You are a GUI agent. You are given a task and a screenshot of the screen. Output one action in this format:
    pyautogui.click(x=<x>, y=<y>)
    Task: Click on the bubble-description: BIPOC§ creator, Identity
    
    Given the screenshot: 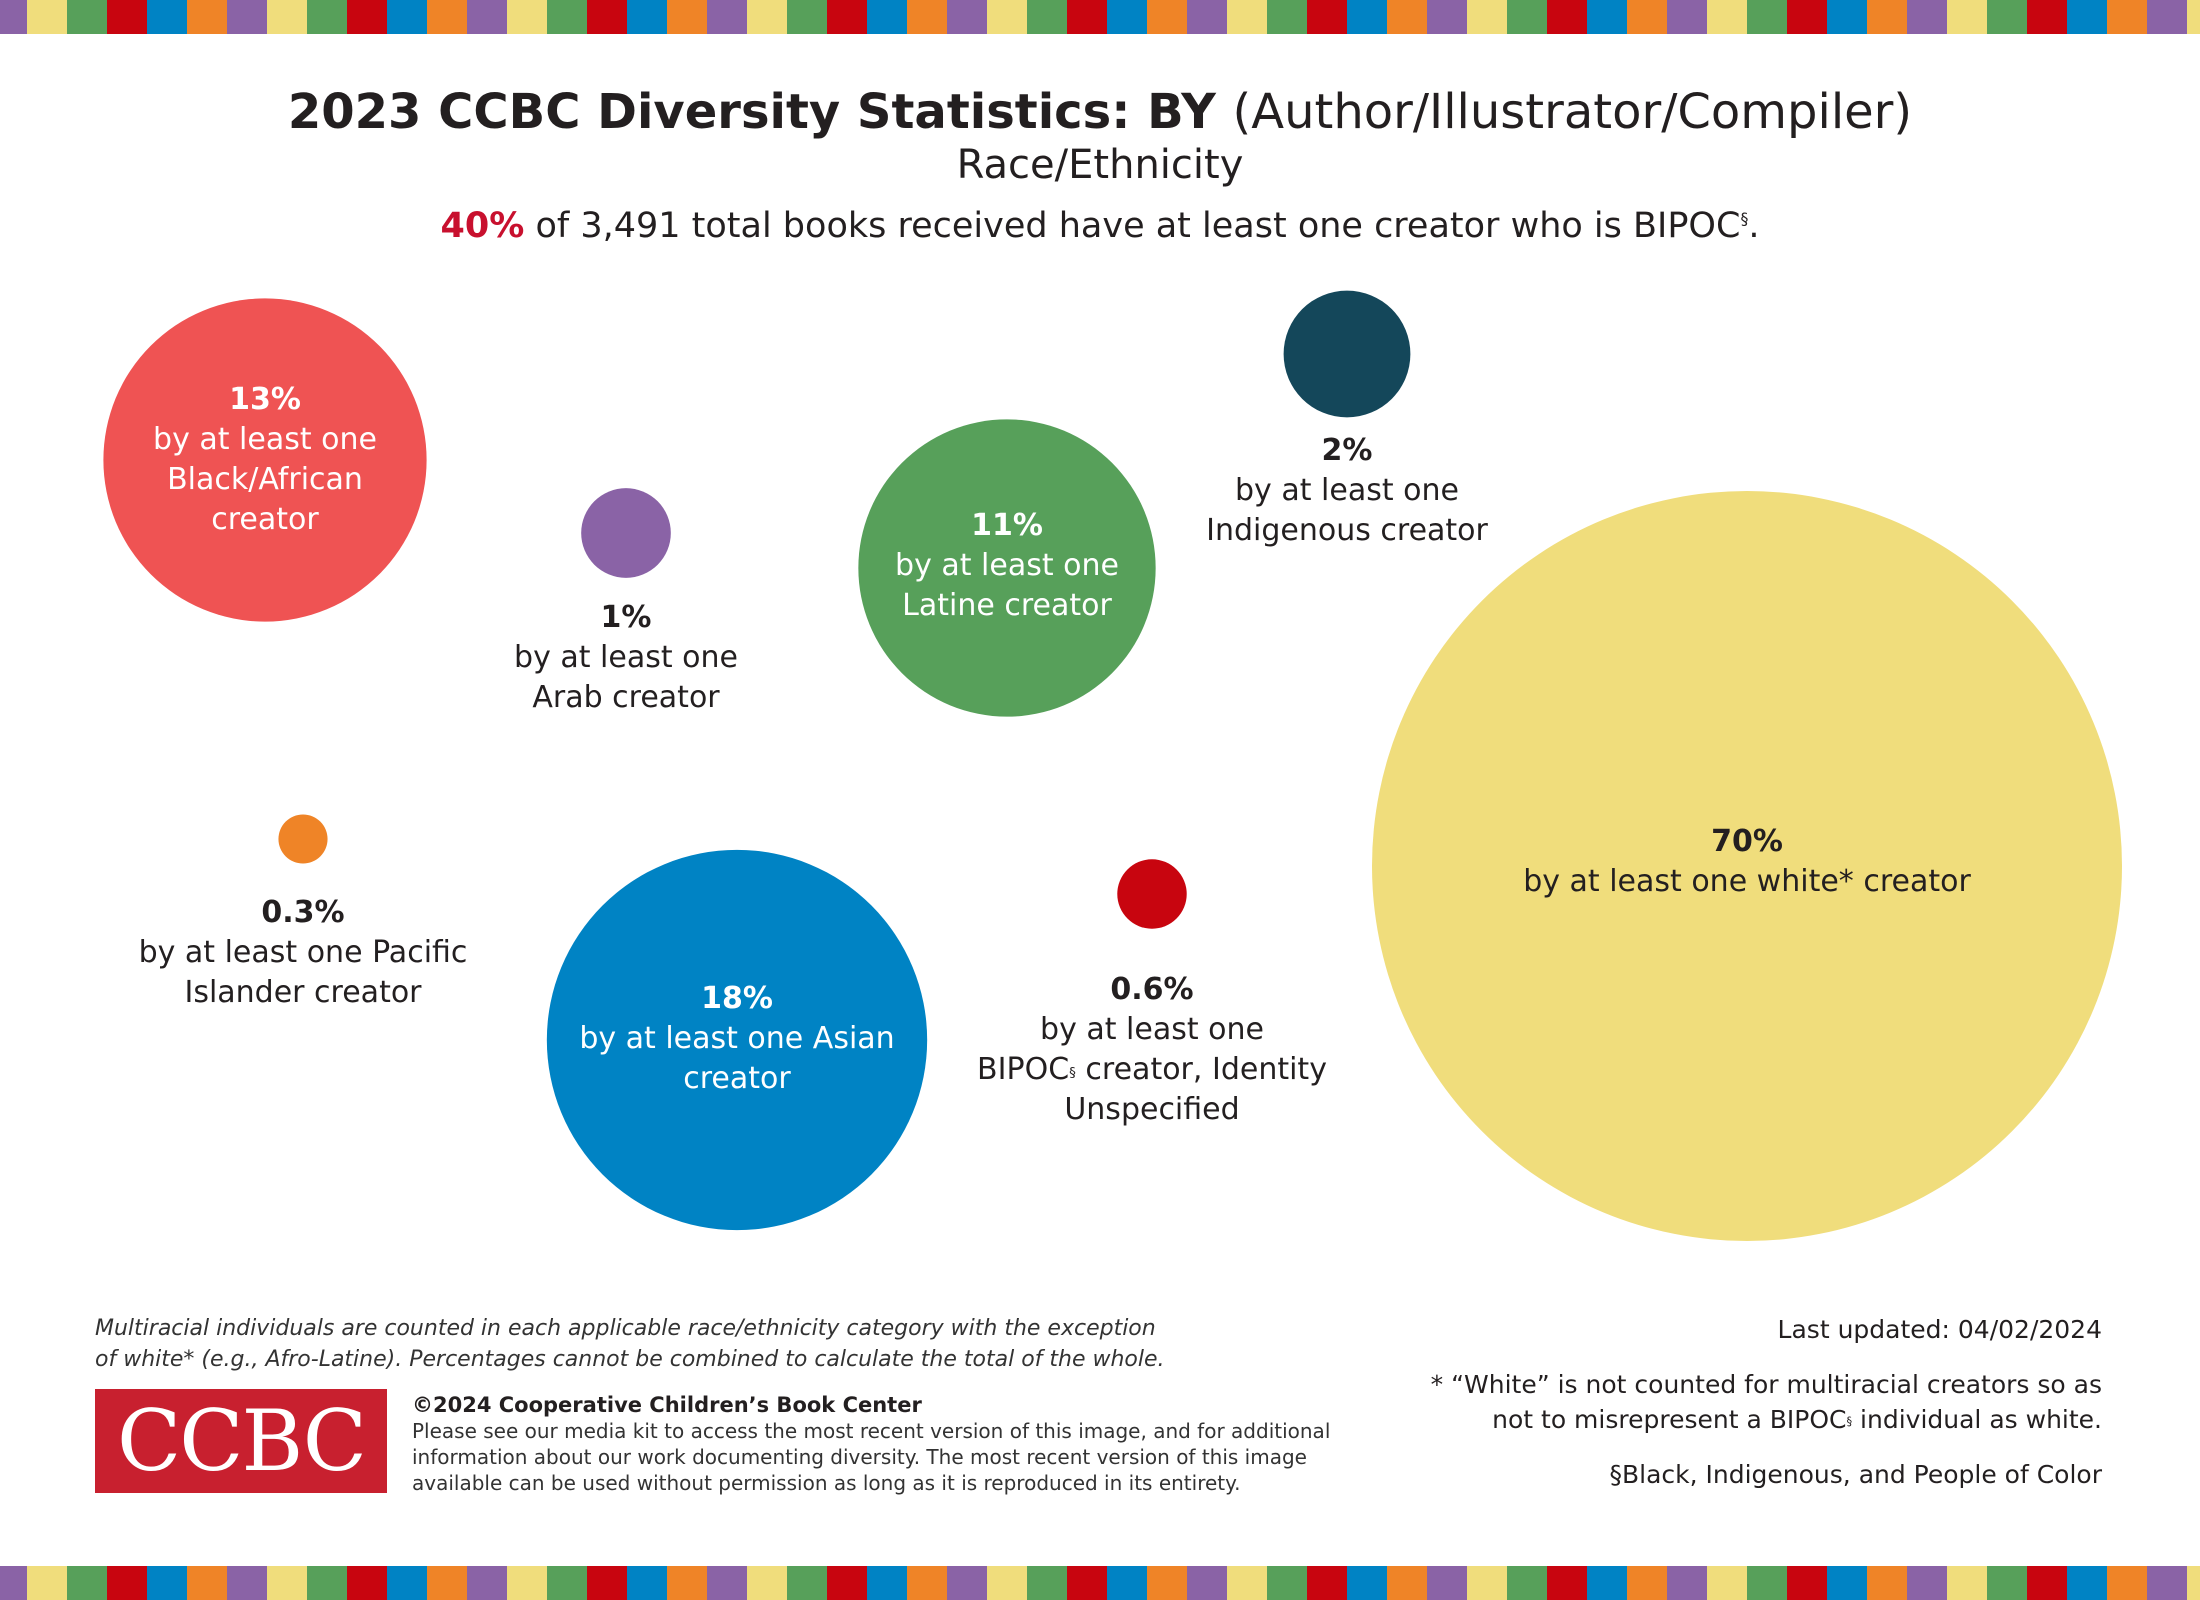 What is the action you would take?
    pyautogui.click(x=1152, y=1069)
    